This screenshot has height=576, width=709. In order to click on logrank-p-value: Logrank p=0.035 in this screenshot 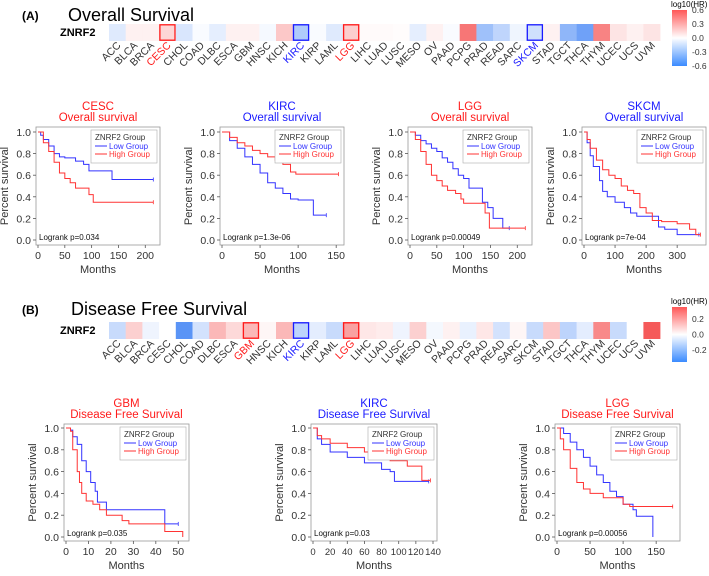, I will do `click(97, 533)`.